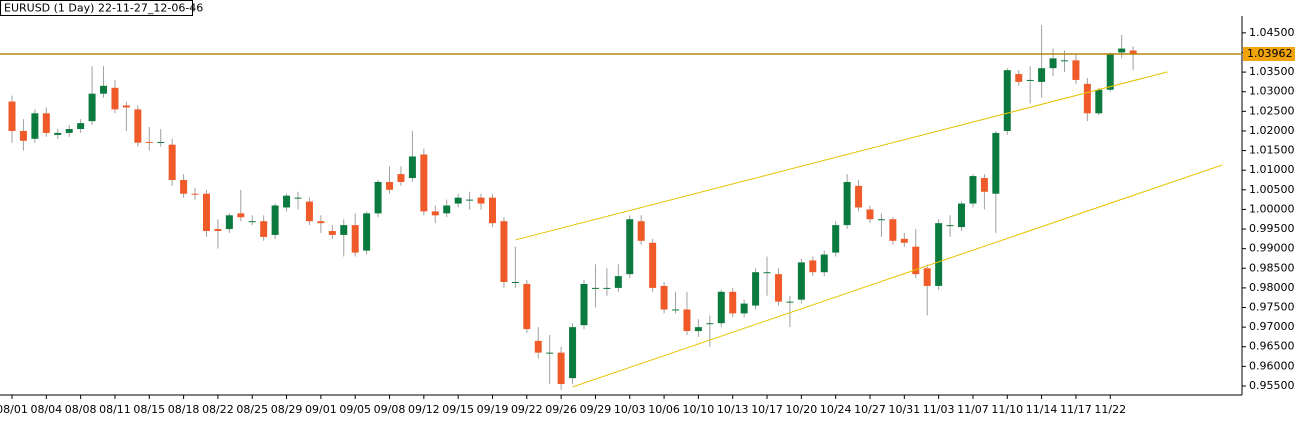  Describe the element at coordinates (1076, 409) in the screenshot. I see `x-tick-label: 11/17` at that location.